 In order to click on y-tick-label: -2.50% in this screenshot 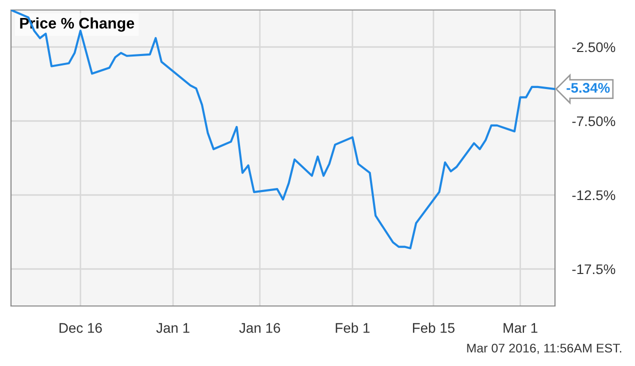, I will do `click(594, 47)`.